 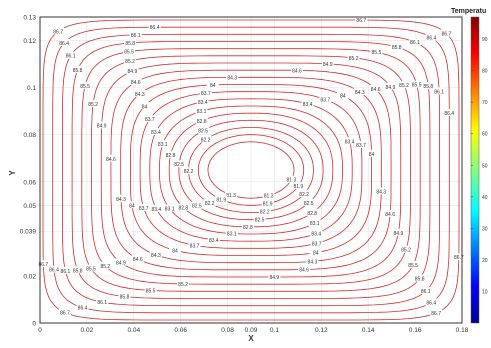 I want to click on x-tick-label: 0.09, so click(x=251, y=330).